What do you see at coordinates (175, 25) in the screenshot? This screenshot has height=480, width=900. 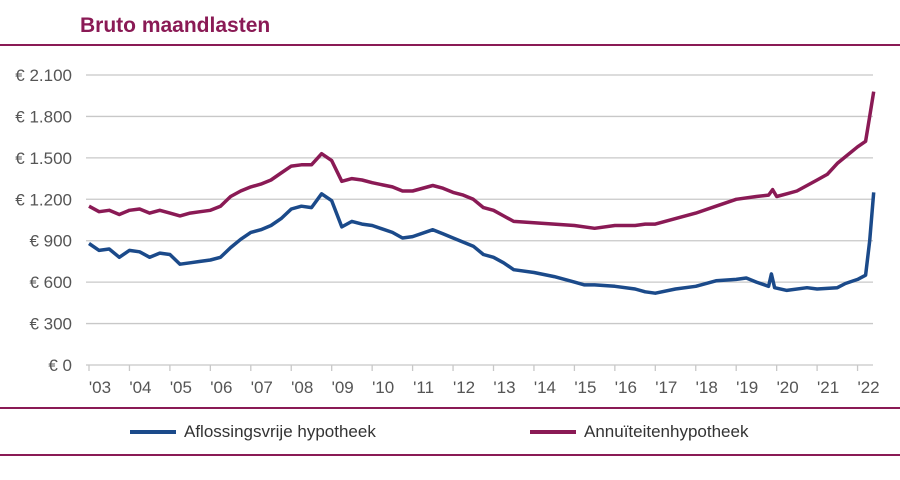 I see `chart-title: Bruto maandlasten` at bounding box center [175, 25].